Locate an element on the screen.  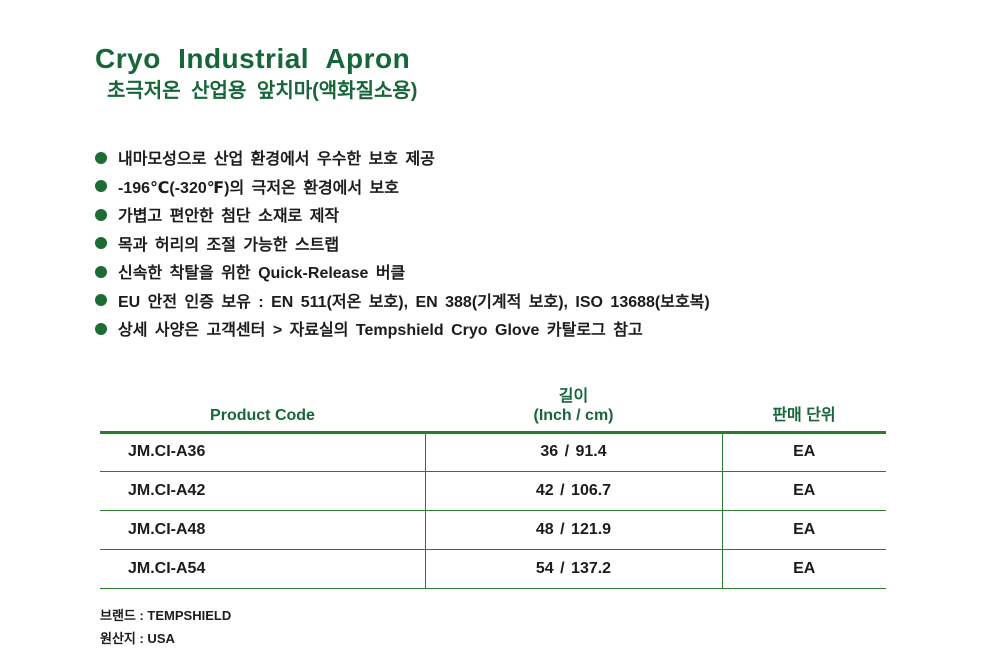
table-row: JM.CI-A42 42 / 106.7 EA is located at coordinates (493, 491).